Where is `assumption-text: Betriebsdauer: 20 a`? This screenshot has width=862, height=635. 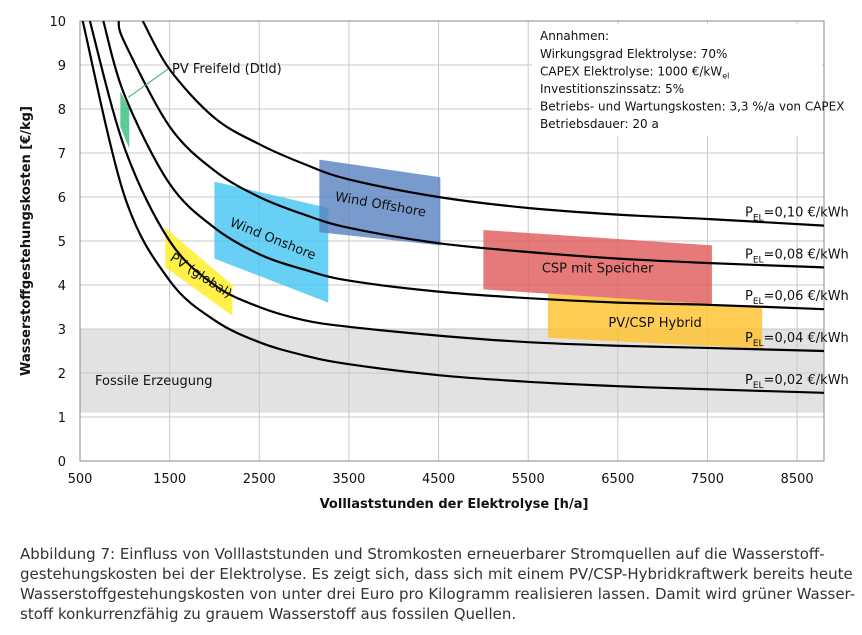
assumption-text: Betriebsdauer: 20 a is located at coordinates (599, 124).